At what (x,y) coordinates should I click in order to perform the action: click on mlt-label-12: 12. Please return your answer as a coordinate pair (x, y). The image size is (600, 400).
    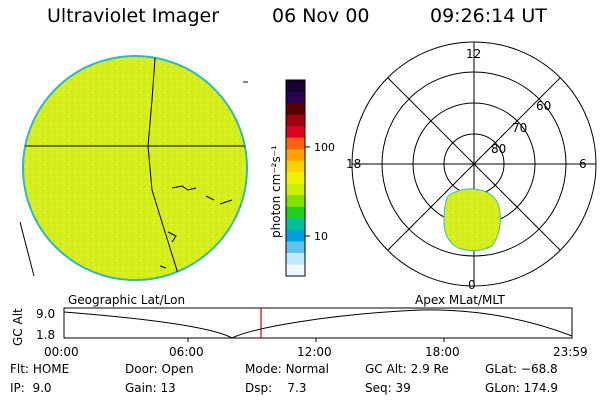
    Looking at the image, I should click on (473, 54).